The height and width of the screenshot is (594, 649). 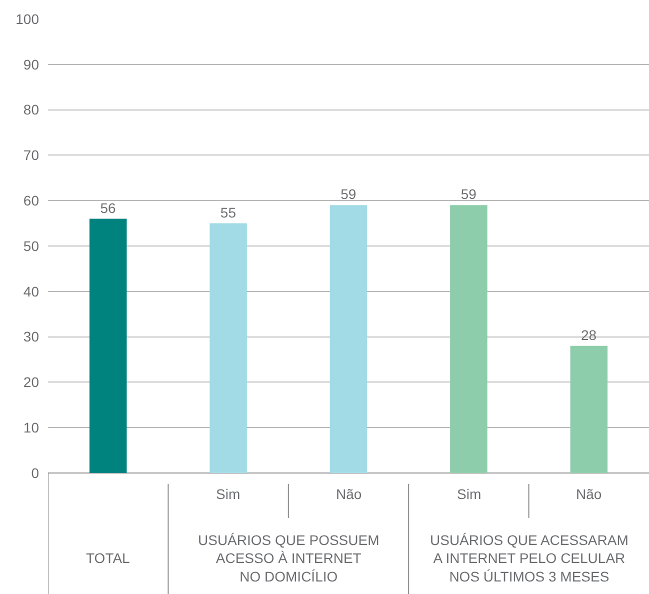 I want to click on y-tick-label: 80, so click(x=31, y=110).